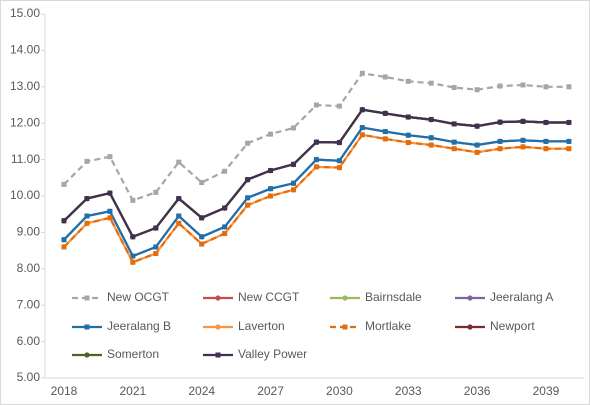 Image resolution: width=590 pixels, height=405 pixels. I want to click on y-tick-label: 10.00, so click(25, 195).